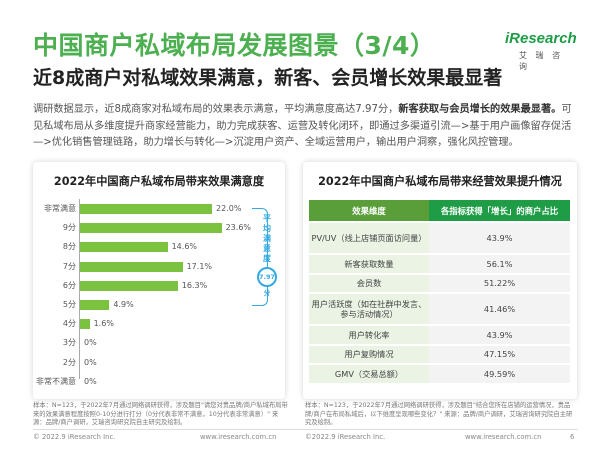 The image size is (600, 450). I want to click on footer-left-copyright: © 2022.9 iResearch Inc., so click(74, 437).